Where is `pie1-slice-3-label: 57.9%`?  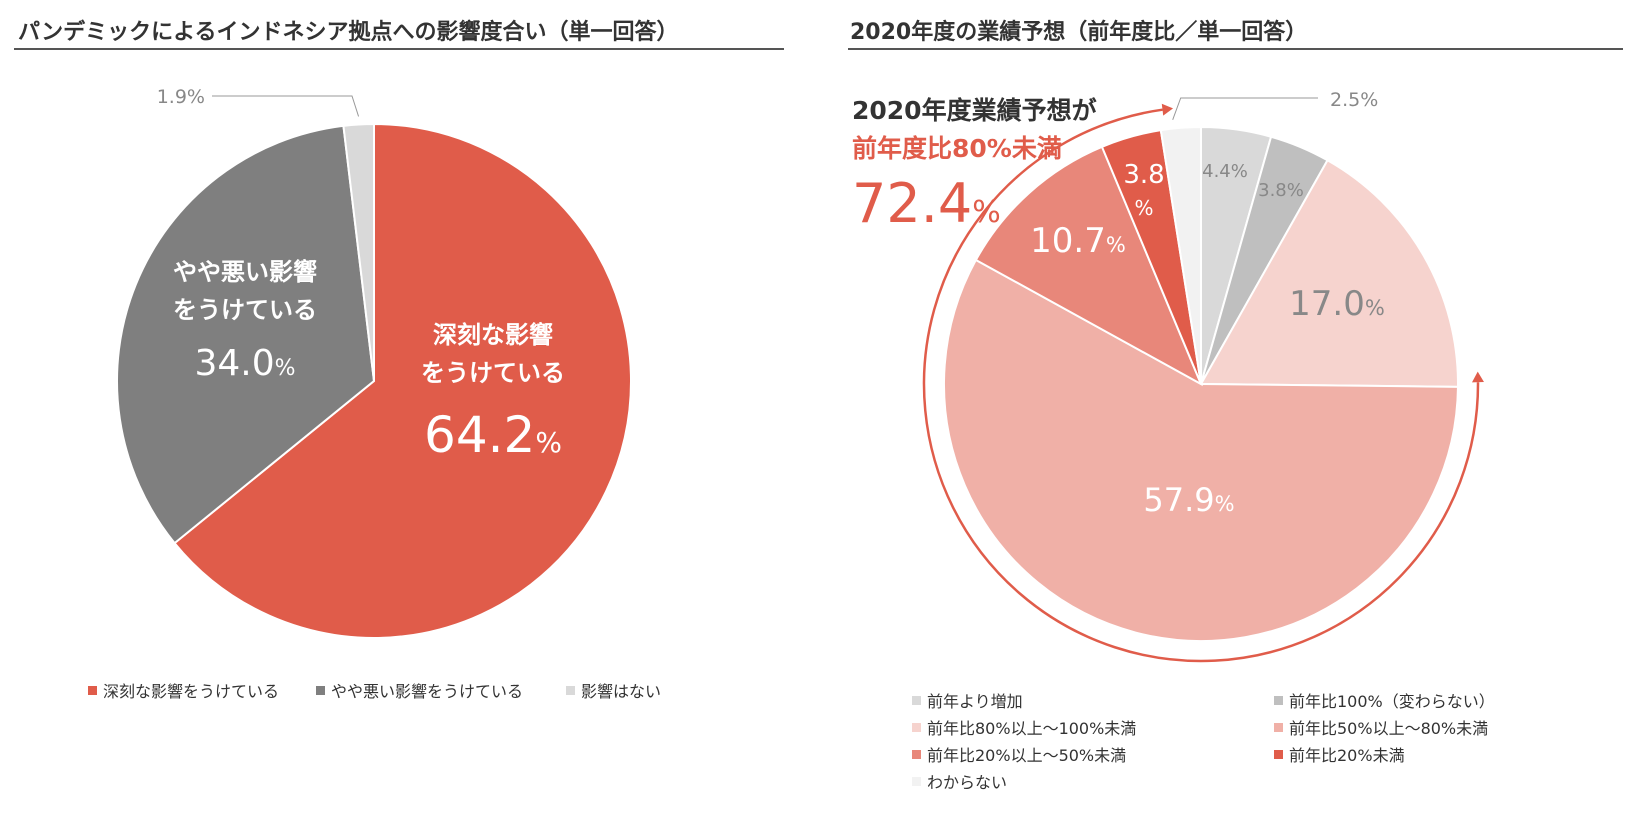
pie1-slice-3-label: 57.9% is located at coordinates (1188, 500).